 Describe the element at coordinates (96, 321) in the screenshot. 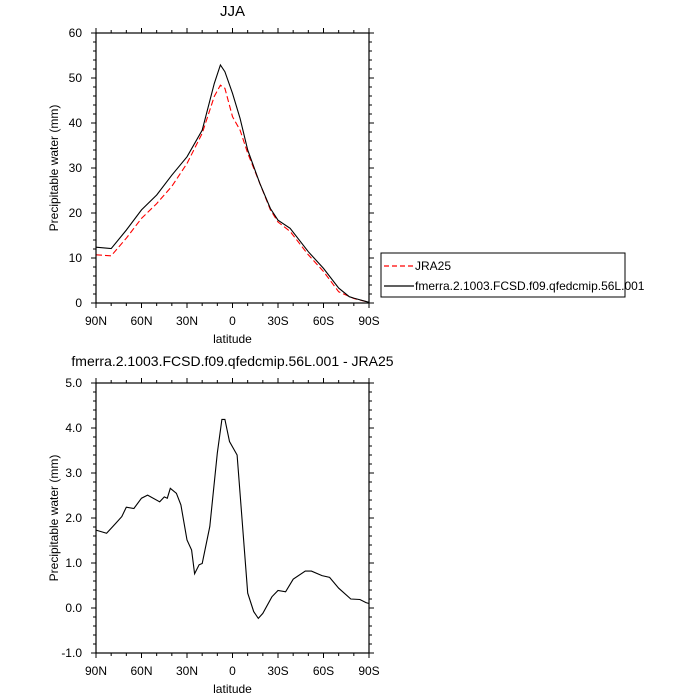

I see `panel1-x-tick-label: 90N` at that location.